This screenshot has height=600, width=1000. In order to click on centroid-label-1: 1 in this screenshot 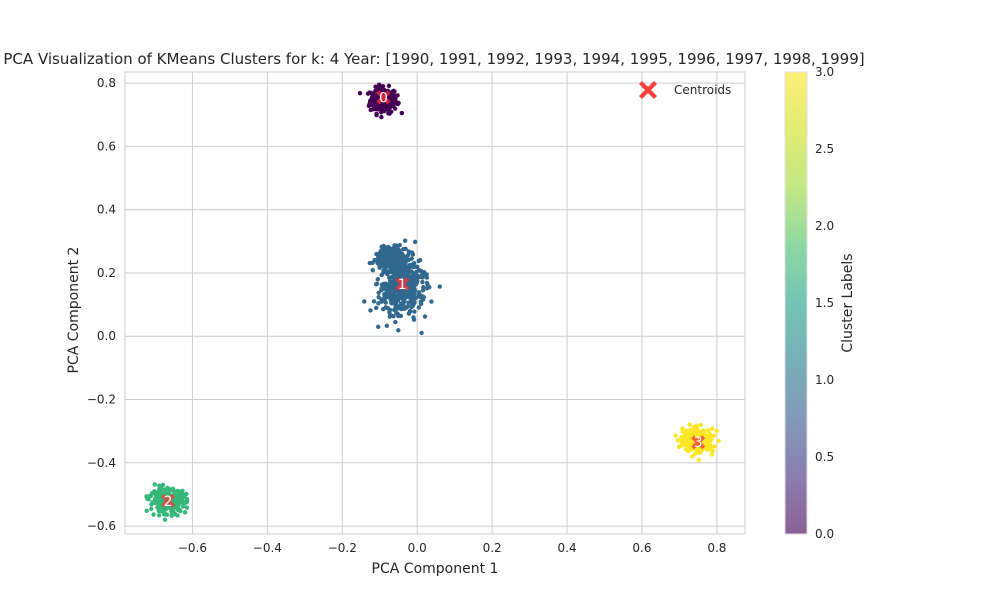, I will do `click(402, 285)`.